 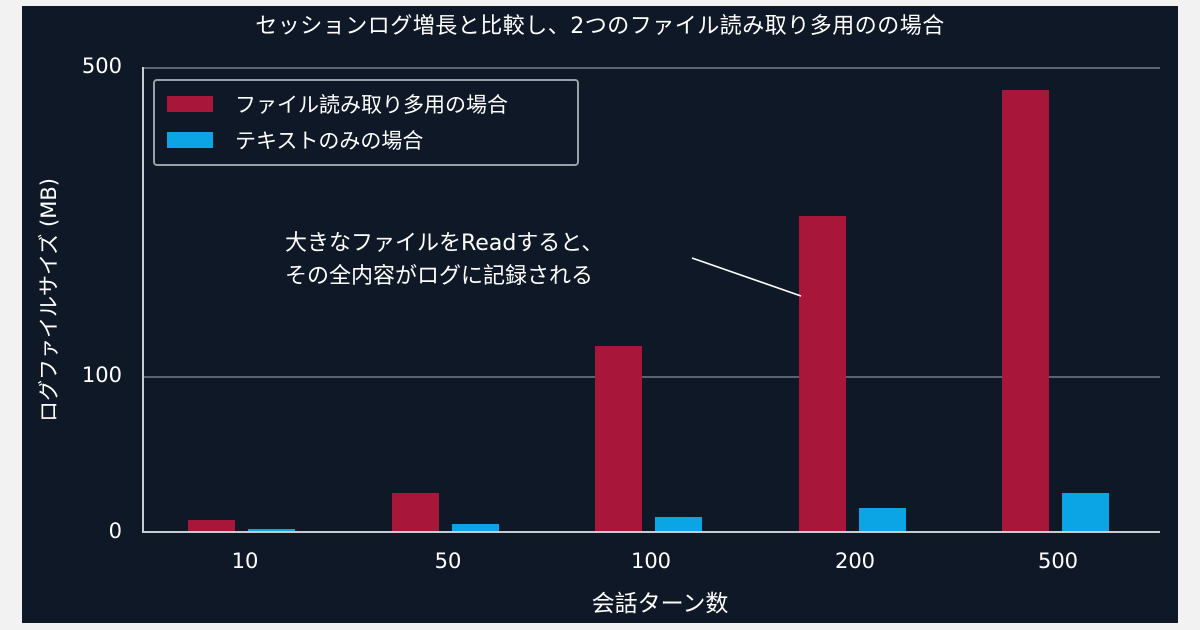 I want to click on legend-item-file-read: ファイル読み取り多用の場合, so click(x=337, y=104).